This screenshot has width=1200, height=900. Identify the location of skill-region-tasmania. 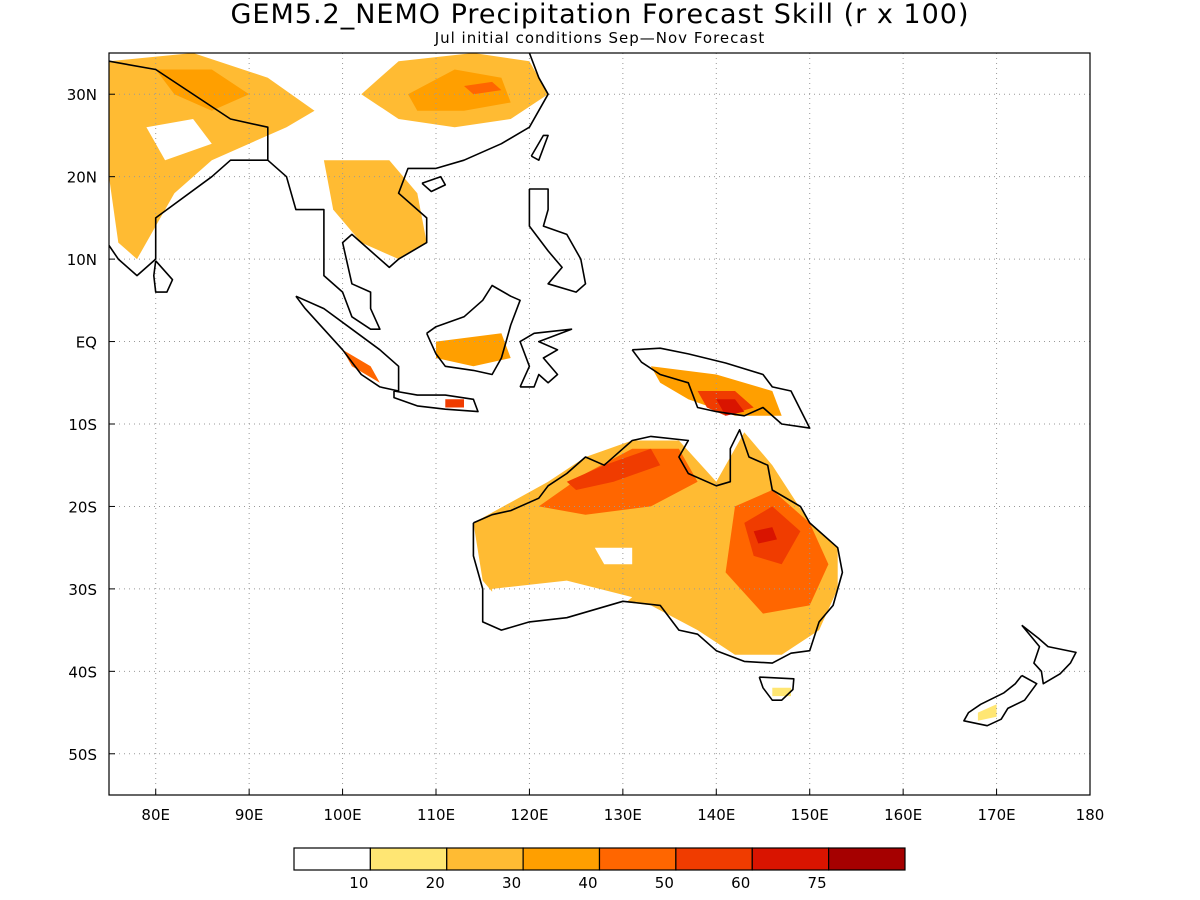
(781, 692).